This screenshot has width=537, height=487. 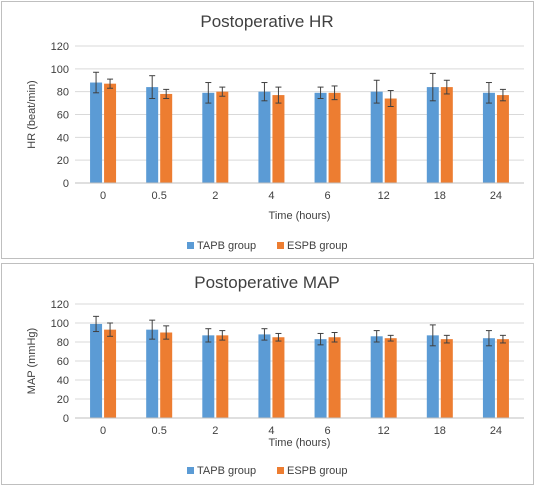 I want to click on map-legend-swatch-tapb, so click(x=190, y=470).